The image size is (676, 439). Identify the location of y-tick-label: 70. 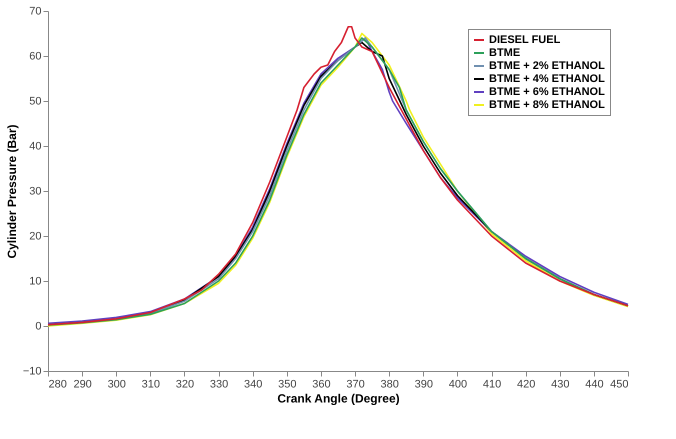
(35, 12).